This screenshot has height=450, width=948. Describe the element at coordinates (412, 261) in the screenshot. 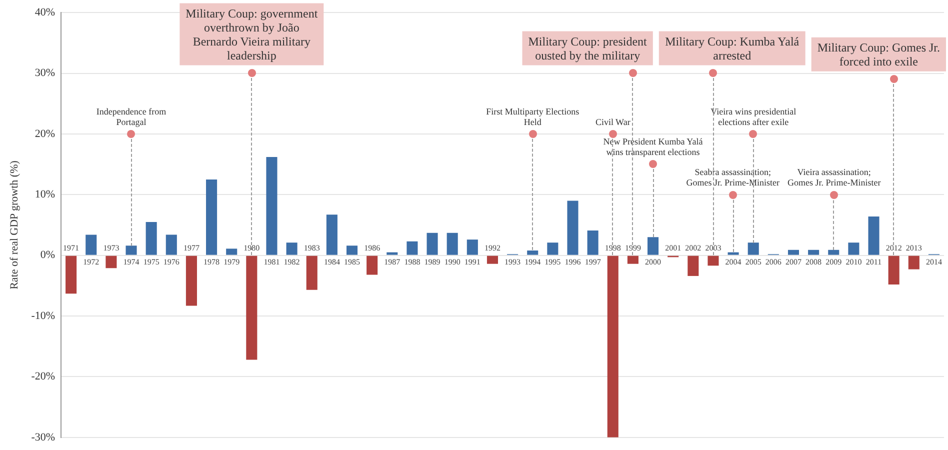

I see `x-tick-label: 1988` at that location.